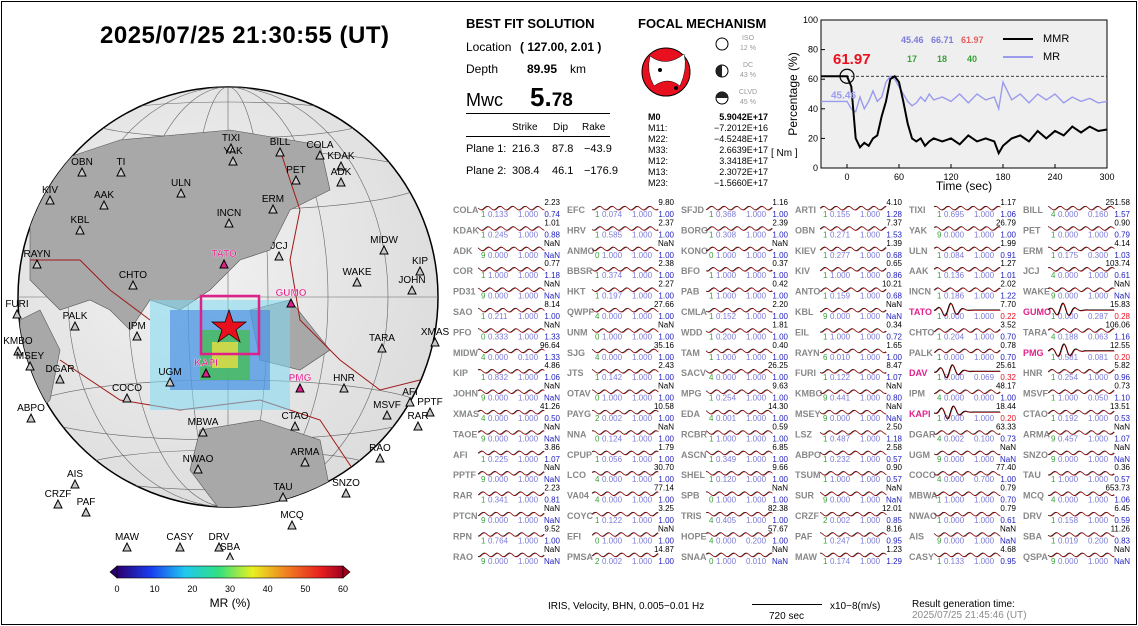  I want to click on station-amplitude: 63.33, so click(1006, 426).